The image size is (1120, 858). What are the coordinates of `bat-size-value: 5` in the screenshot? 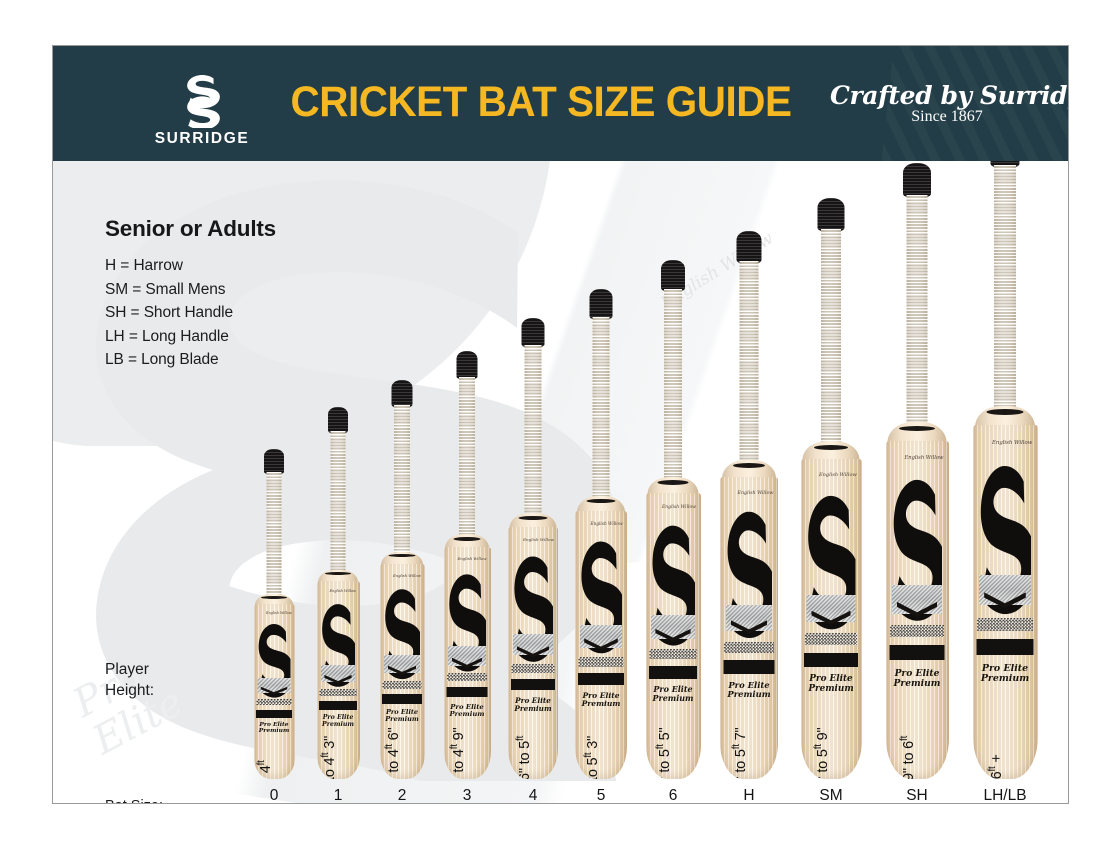 It's located at (601, 795).